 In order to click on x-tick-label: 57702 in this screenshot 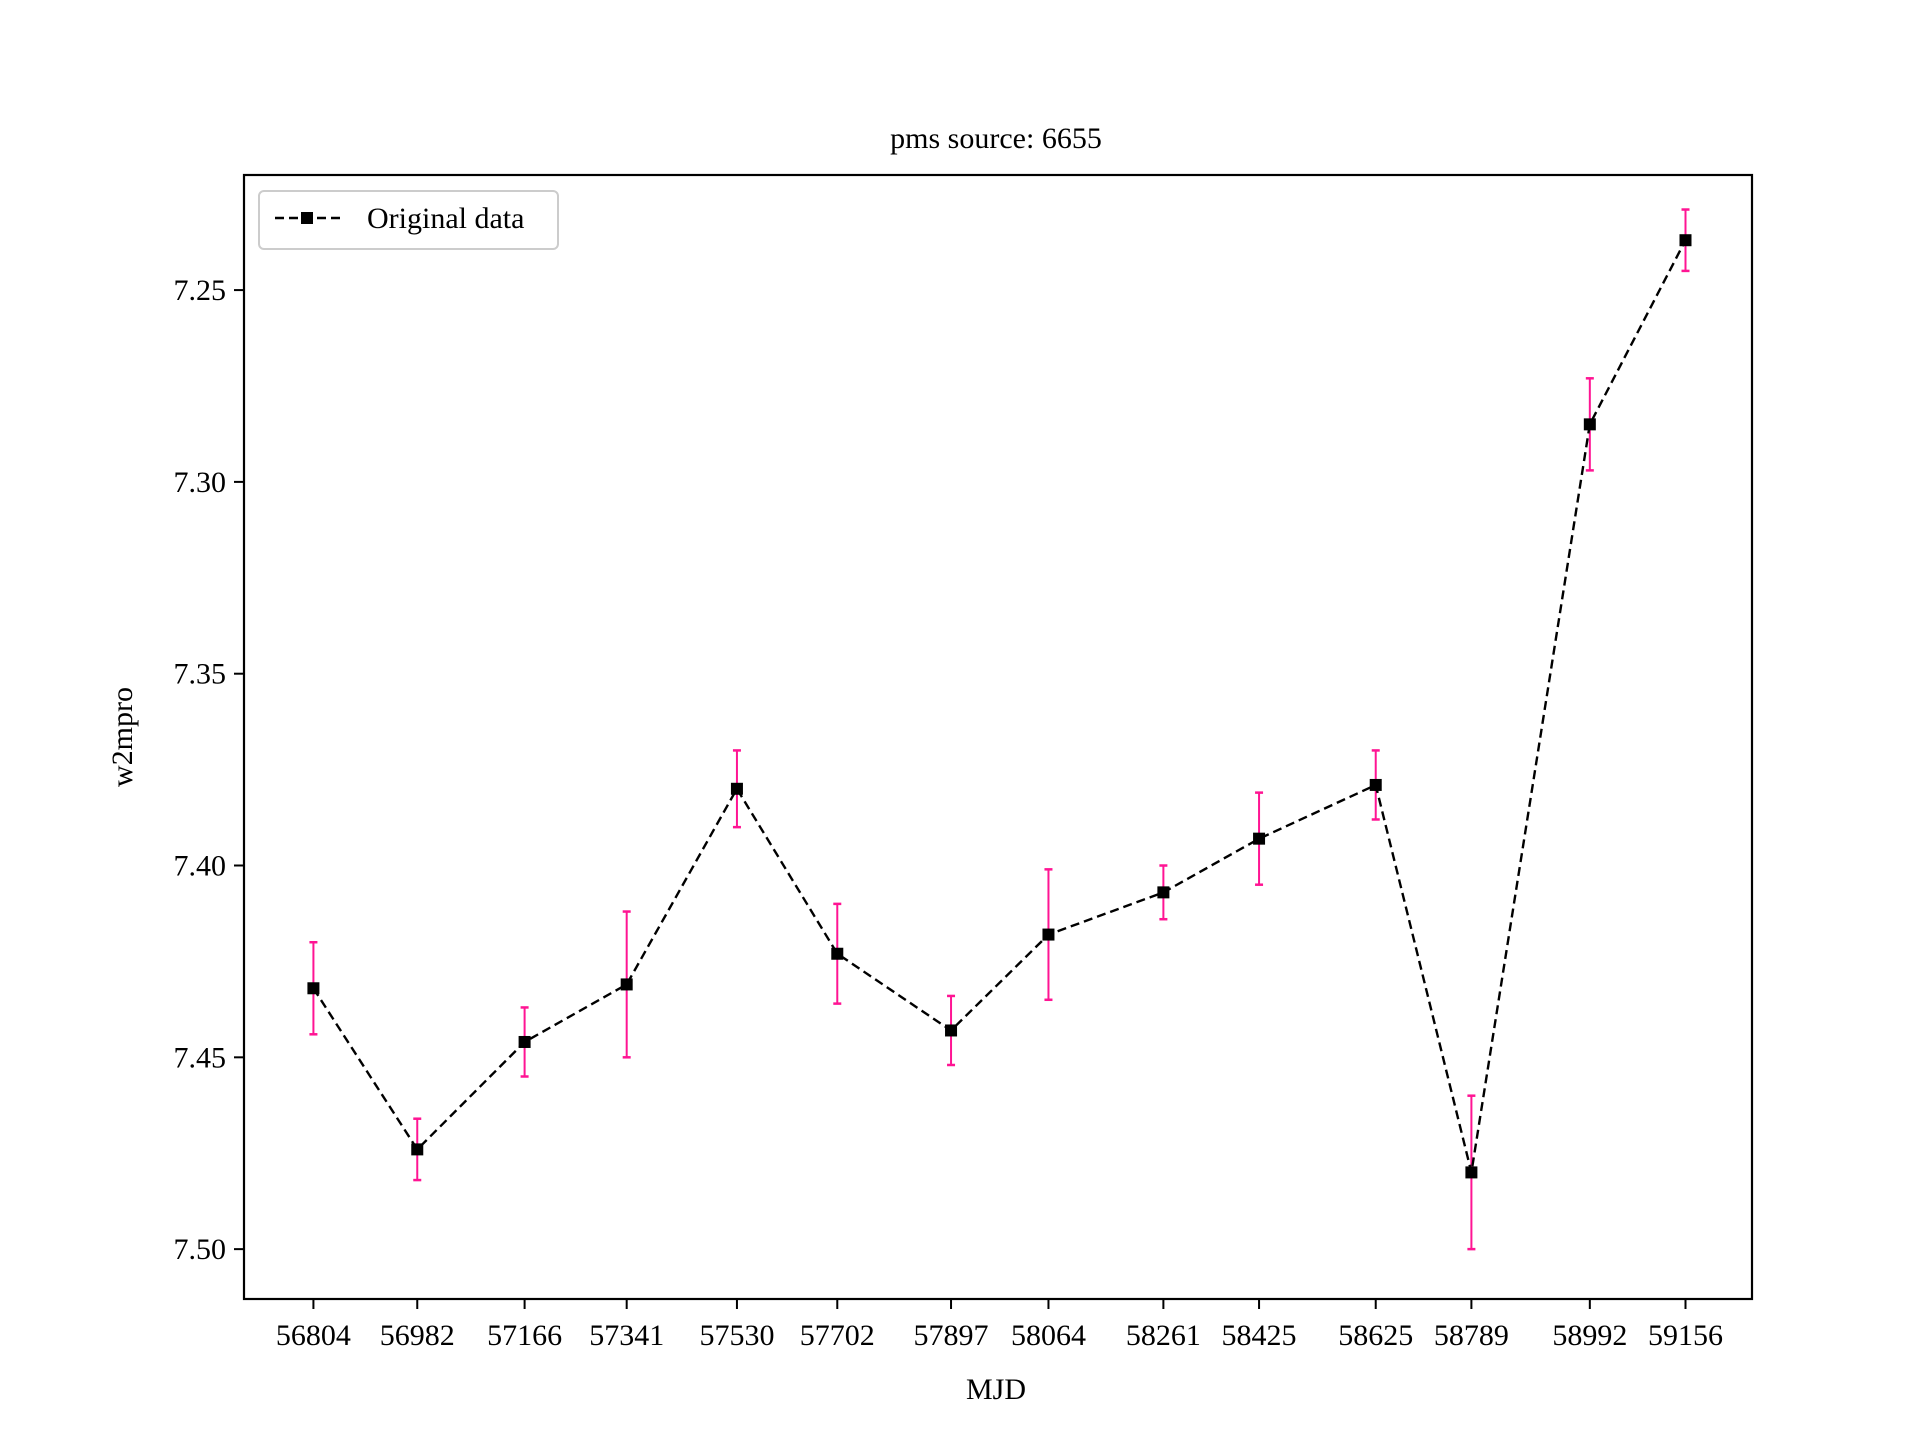, I will do `click(837, 1335)`.